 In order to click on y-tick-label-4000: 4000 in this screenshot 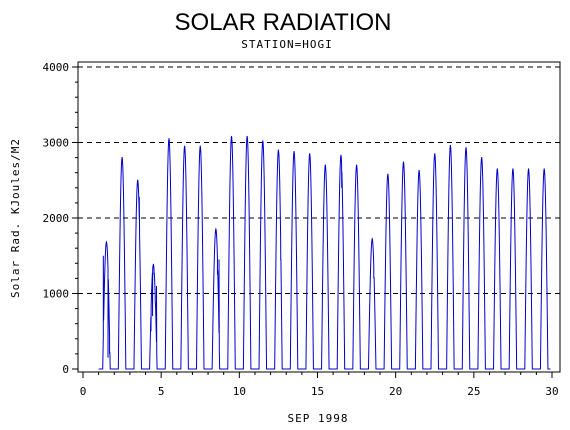, I will do `click(56, 67)`.